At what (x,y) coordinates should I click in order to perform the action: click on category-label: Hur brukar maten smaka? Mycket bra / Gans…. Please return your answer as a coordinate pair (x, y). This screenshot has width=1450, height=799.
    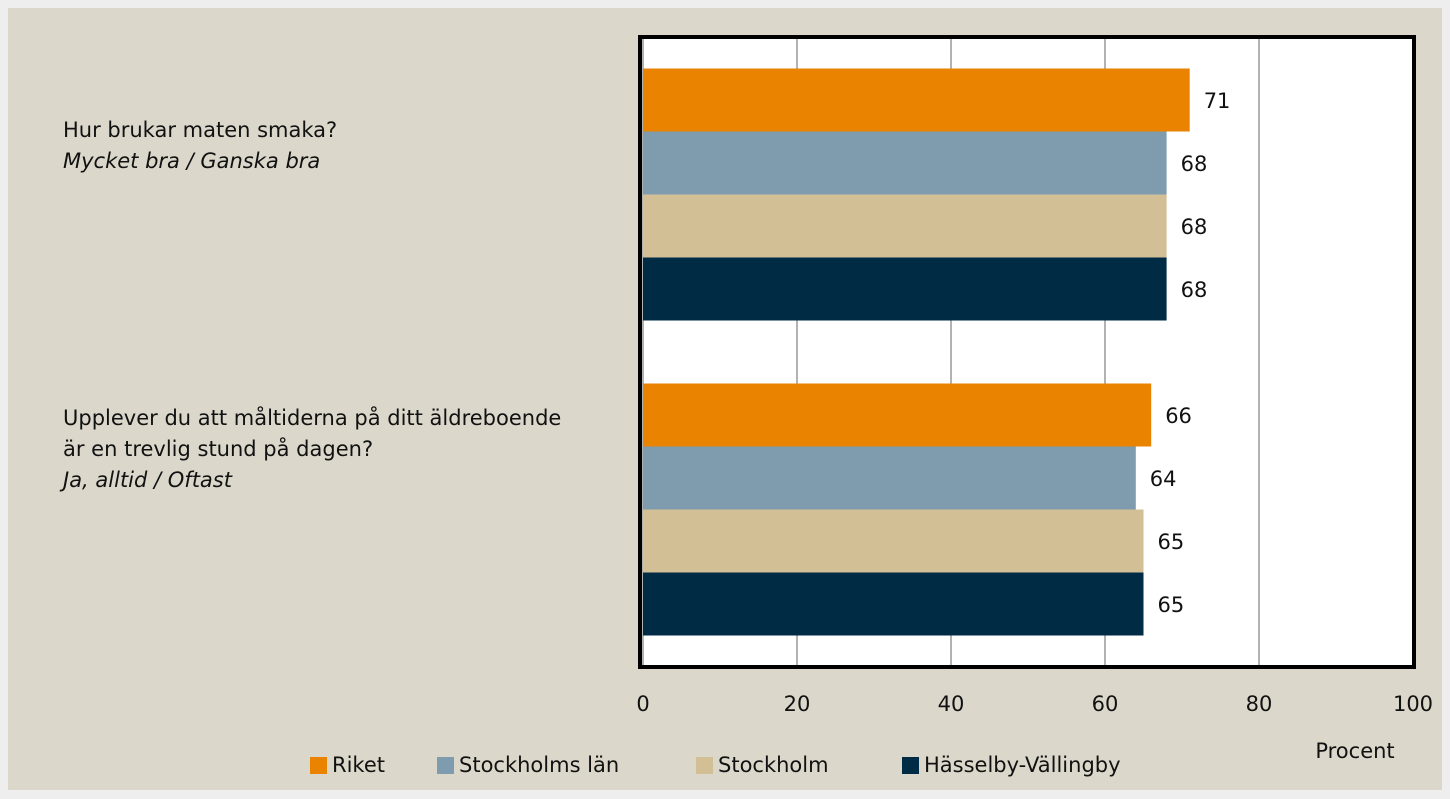
    Looking at the image, I should click on (313, 146).